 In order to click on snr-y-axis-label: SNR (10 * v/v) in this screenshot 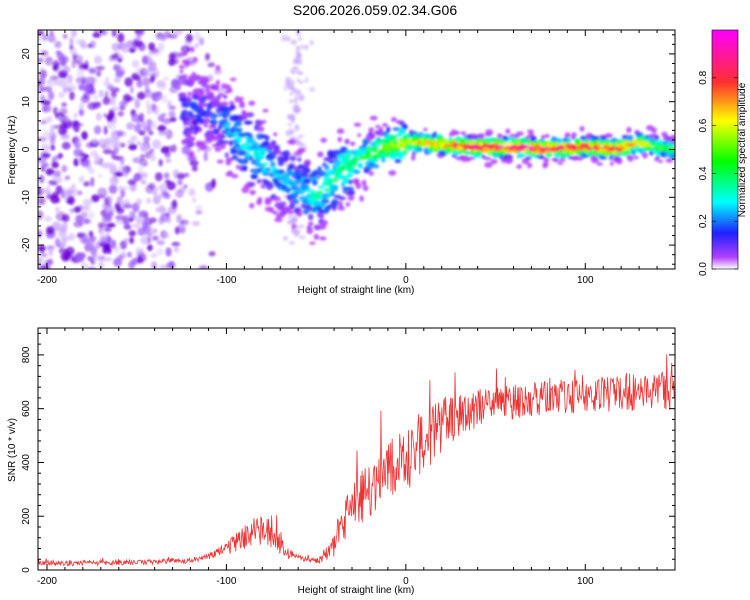, I will do `click(12, 450)`.